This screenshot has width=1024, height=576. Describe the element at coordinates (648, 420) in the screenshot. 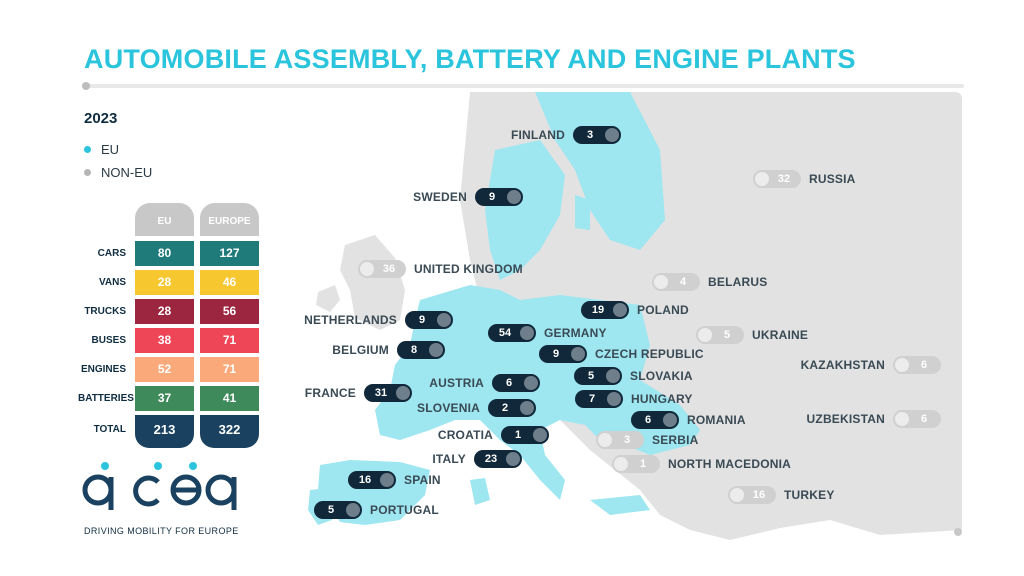

I see `marker-value: 6` at that location.